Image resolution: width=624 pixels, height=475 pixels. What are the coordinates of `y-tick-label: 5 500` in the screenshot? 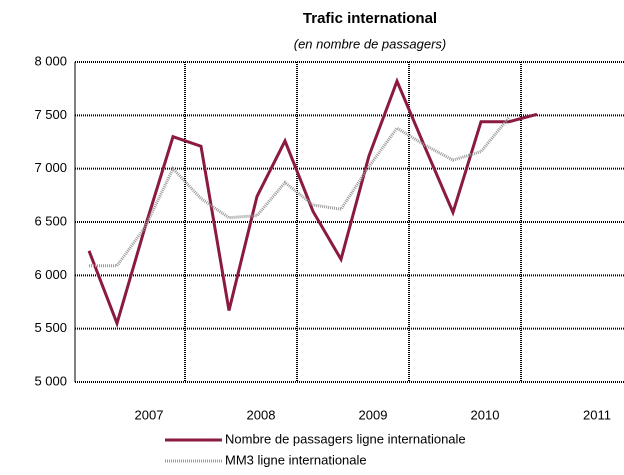 It's located at (50, 327).